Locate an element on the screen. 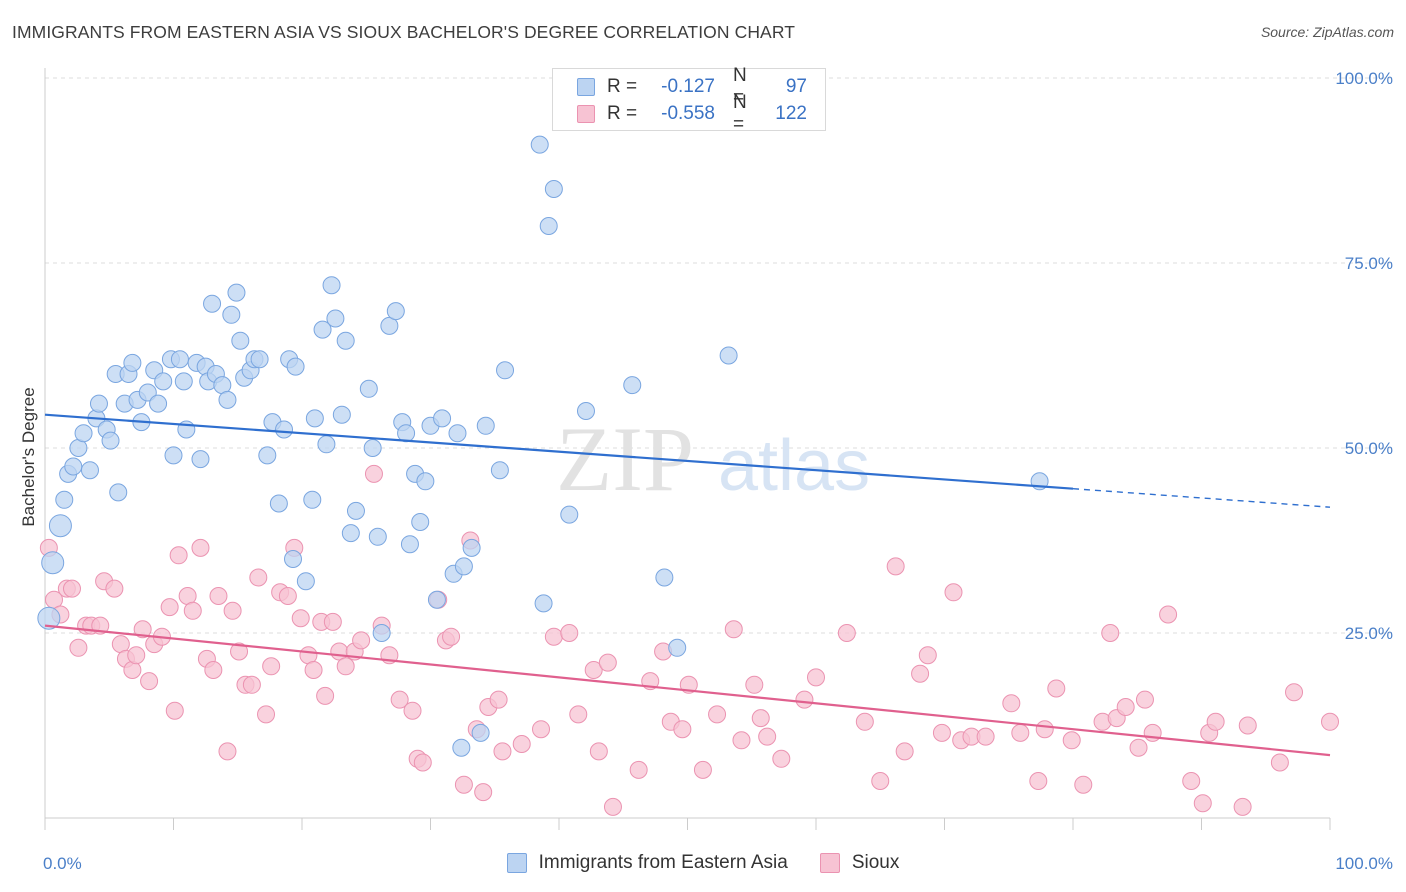 This screenshot has width=1406, height=892. legend-row-sioux: R = -0.558 N = 122 is located at coordinates (692, 113).